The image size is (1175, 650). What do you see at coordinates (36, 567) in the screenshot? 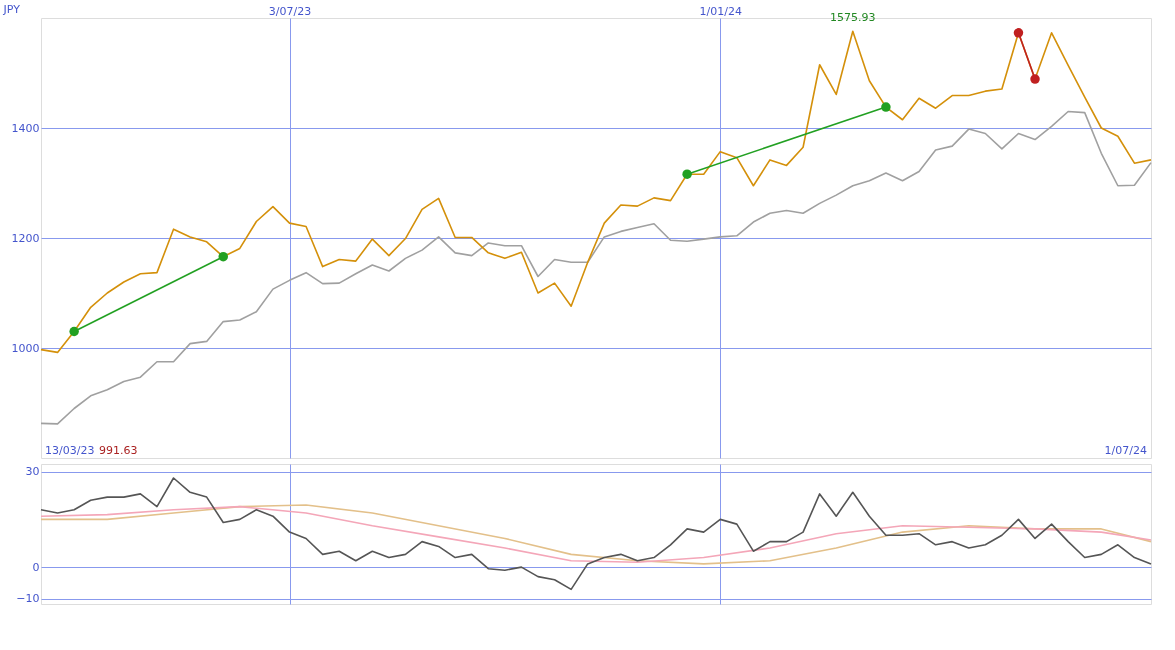
I see `y-tick-label: 0` at bounding box center [36, 567].